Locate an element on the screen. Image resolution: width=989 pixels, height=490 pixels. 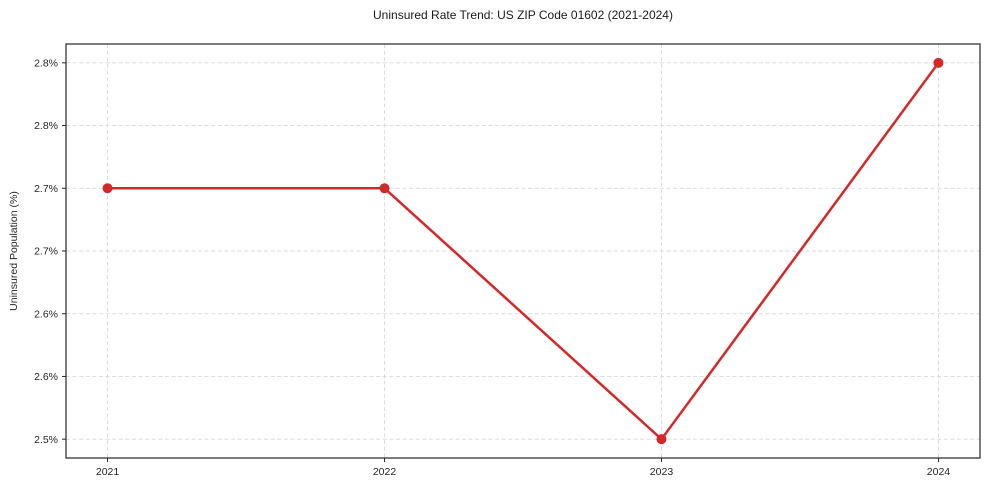
x-tick-label: 2023 is located at coordinates (662, 472).